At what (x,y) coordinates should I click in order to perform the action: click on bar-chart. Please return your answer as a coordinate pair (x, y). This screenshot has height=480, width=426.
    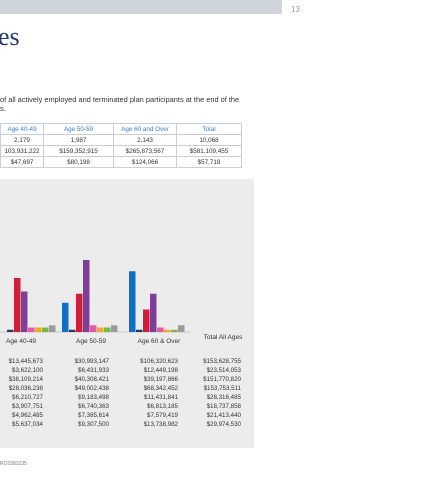
    Looking at the image, I should click on (95, 296).